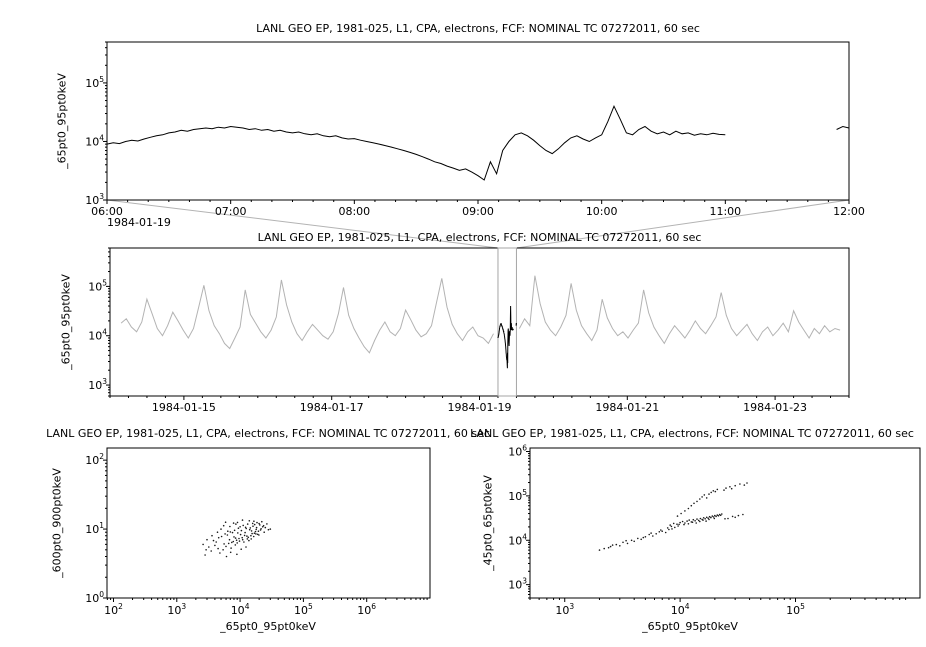  I want to click on y-tick-label: 10⁰, so click(94, 597).